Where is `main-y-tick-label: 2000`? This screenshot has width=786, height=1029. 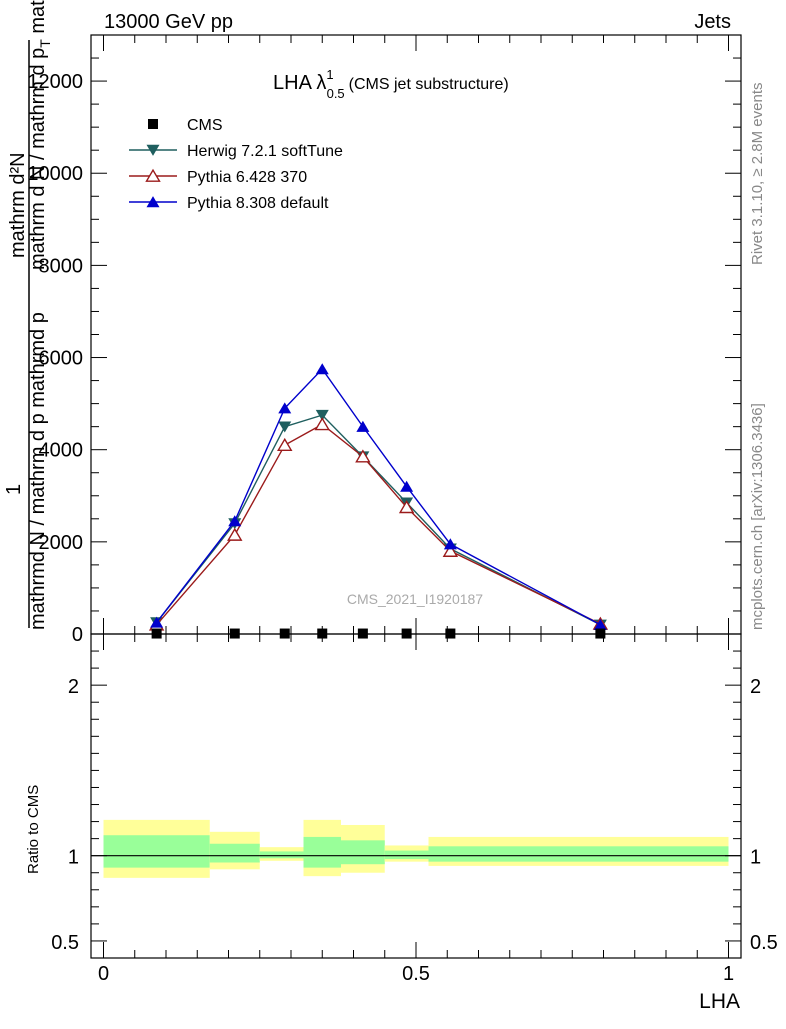 main-y-tick-label: 2000 is located at coordinates (61, 543).